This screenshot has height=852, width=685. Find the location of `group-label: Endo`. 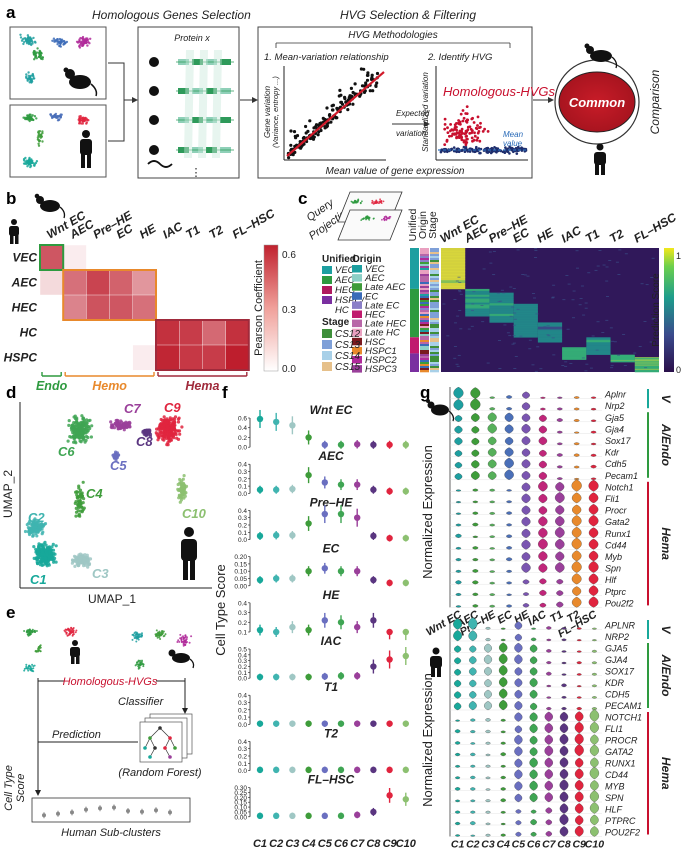

group-label: Endo is located at coordinates (52, 386).